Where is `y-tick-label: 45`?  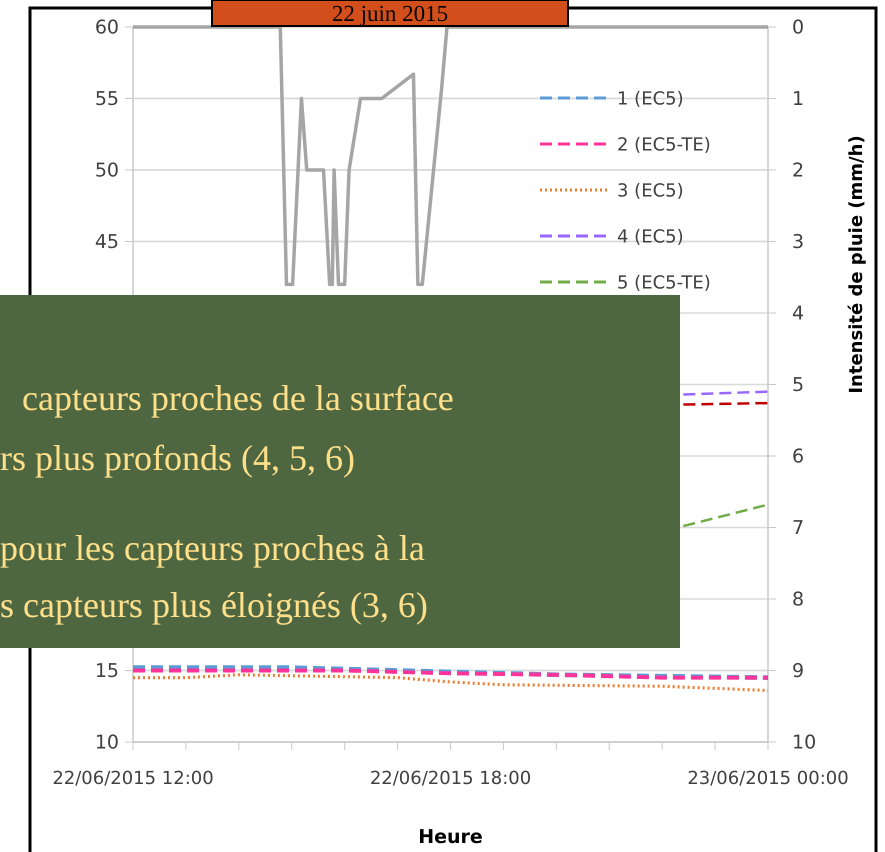 y-tick-label: 45 is located at coordinates (106, 242).